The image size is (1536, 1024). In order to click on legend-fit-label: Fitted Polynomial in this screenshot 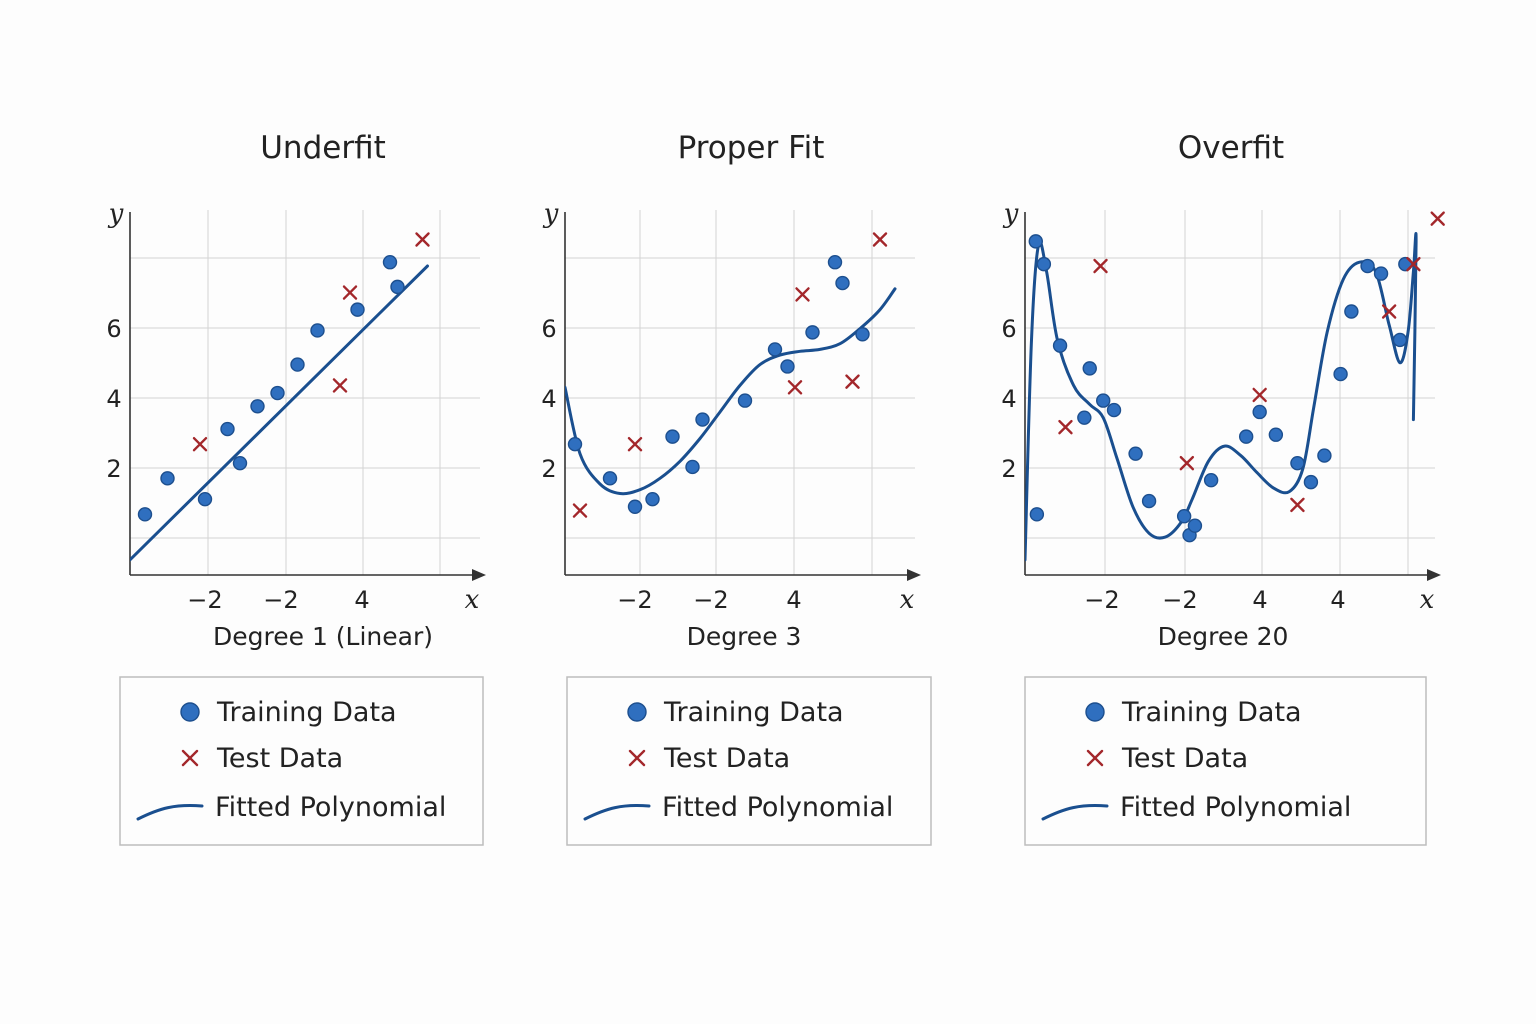, I will do `click(777, 807)`.